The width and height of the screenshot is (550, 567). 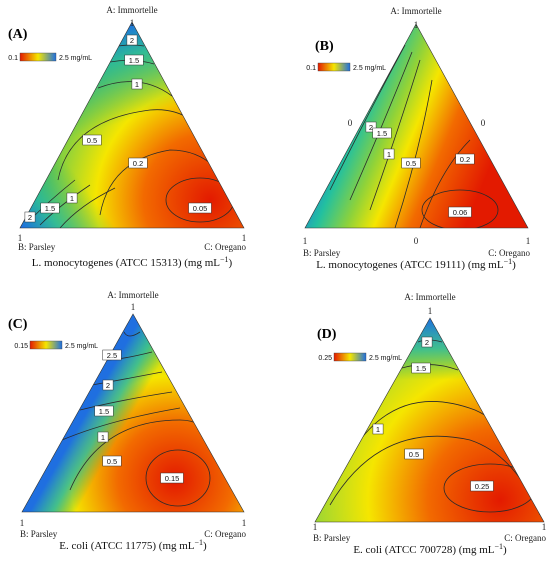 What do you see at coordinates (21, 346) in the screenshot?
I see `legend-min-label: 0.15` at bounding box center [21, 346].